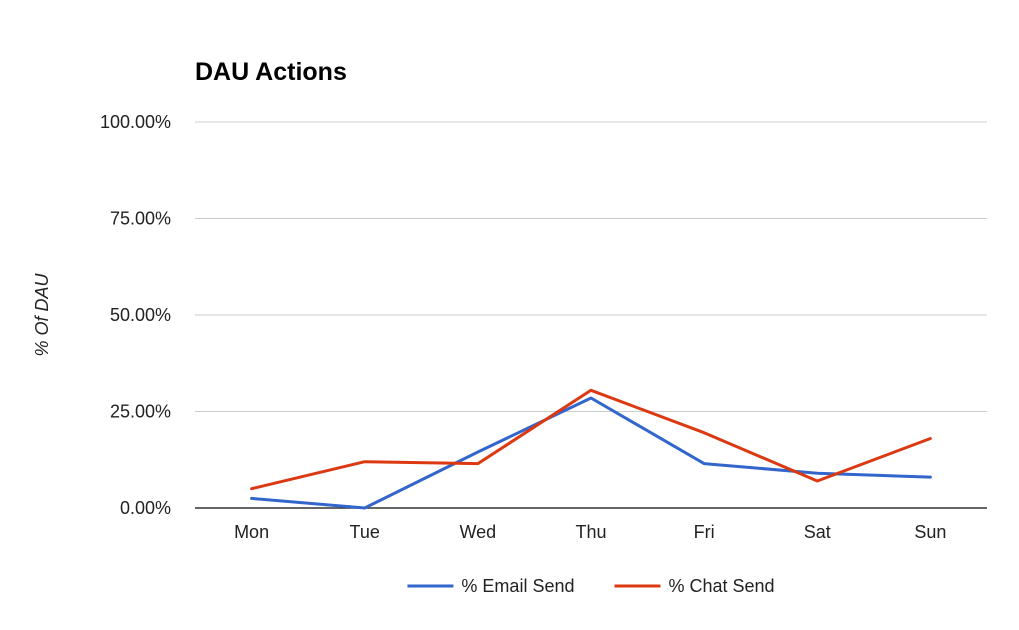 The image size is (1019, 630). Describe the element at coordinates (251, 532) in the screenshot. I see `x-tick-label: Mon` at that location.